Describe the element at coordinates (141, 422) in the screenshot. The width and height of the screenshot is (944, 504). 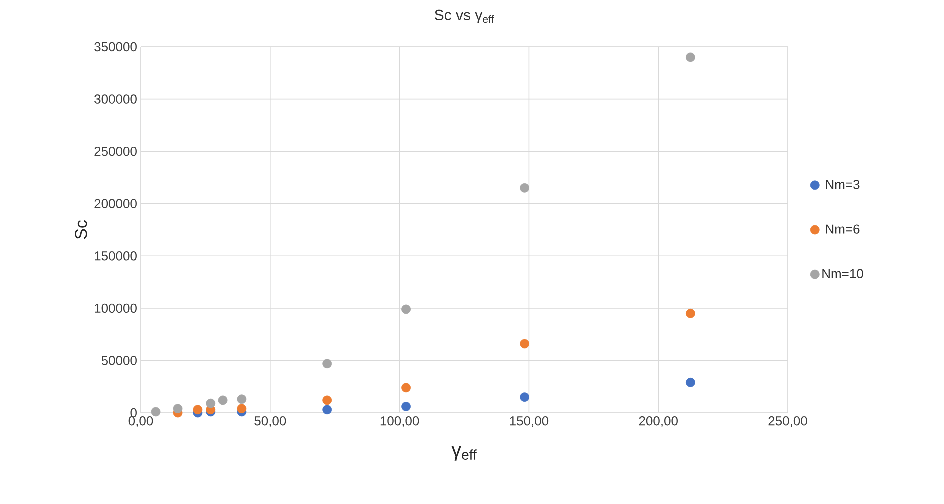
I see `x-tick-label: 0,00` at that location.